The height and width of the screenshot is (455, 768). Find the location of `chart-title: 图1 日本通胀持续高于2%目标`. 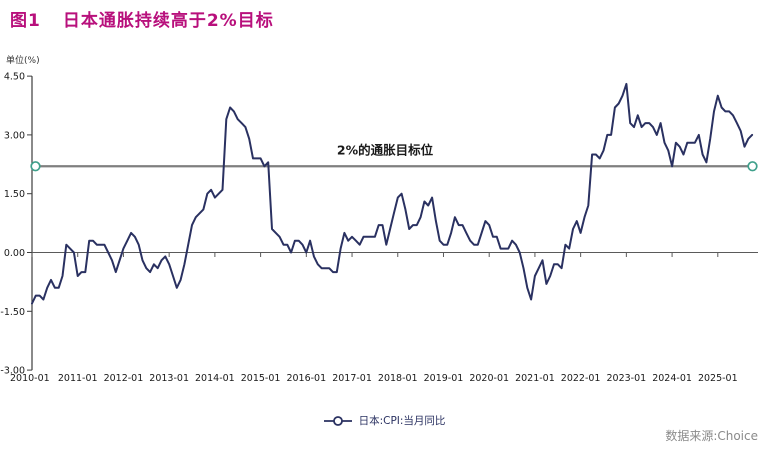

chart-title: 图1 日本通胀持续高于2%目标 is located at coordinates (142, 18).